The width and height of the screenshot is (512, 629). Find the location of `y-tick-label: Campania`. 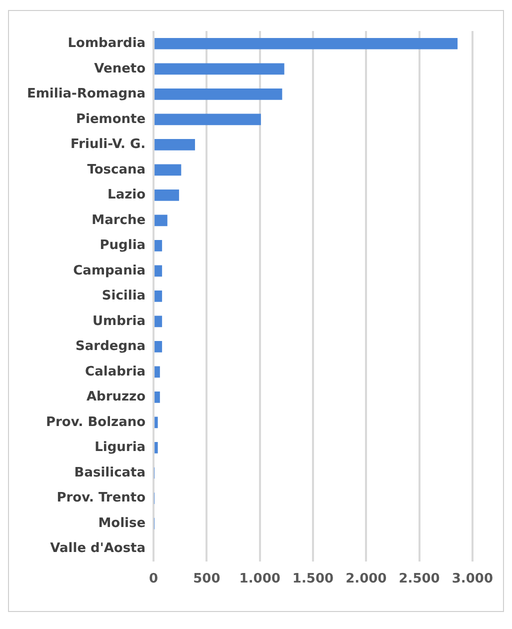

y-tick-label: Campania is located at coordinates (109, 270).